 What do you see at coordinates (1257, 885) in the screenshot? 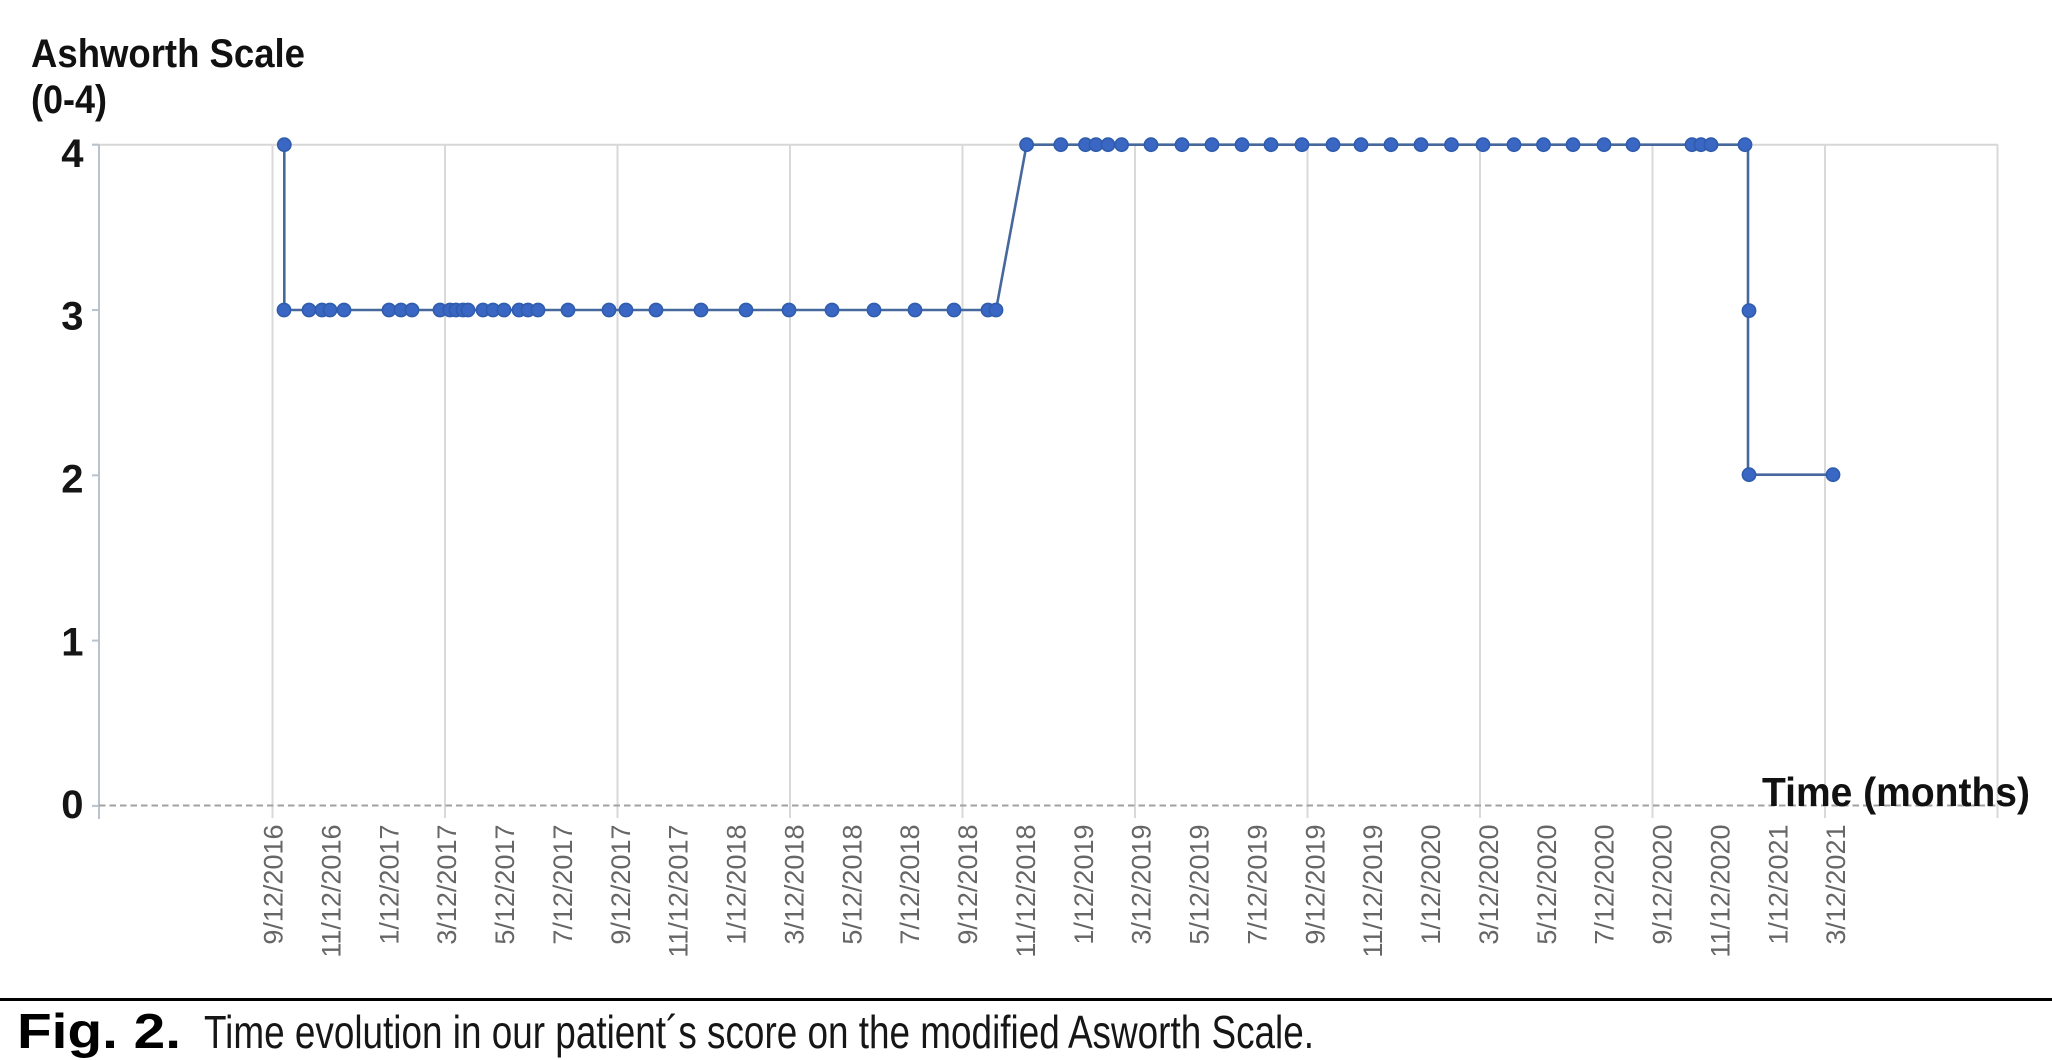
I see `svg-text: 7/12/2019` at bounding box center [1257, 885].